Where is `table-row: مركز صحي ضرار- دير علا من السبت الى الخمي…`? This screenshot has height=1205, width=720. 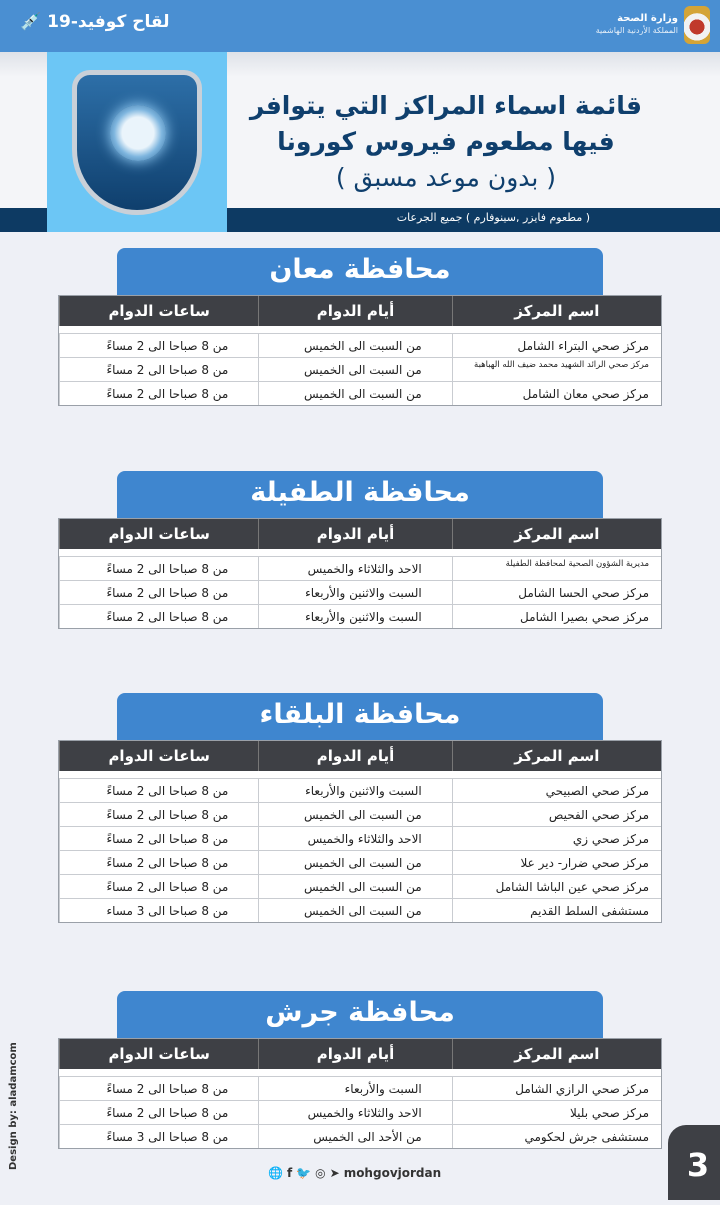 table-row: مركز صحي ضرار- دير علا من السبت الى الخمي… is located at coordinates (360, 862).